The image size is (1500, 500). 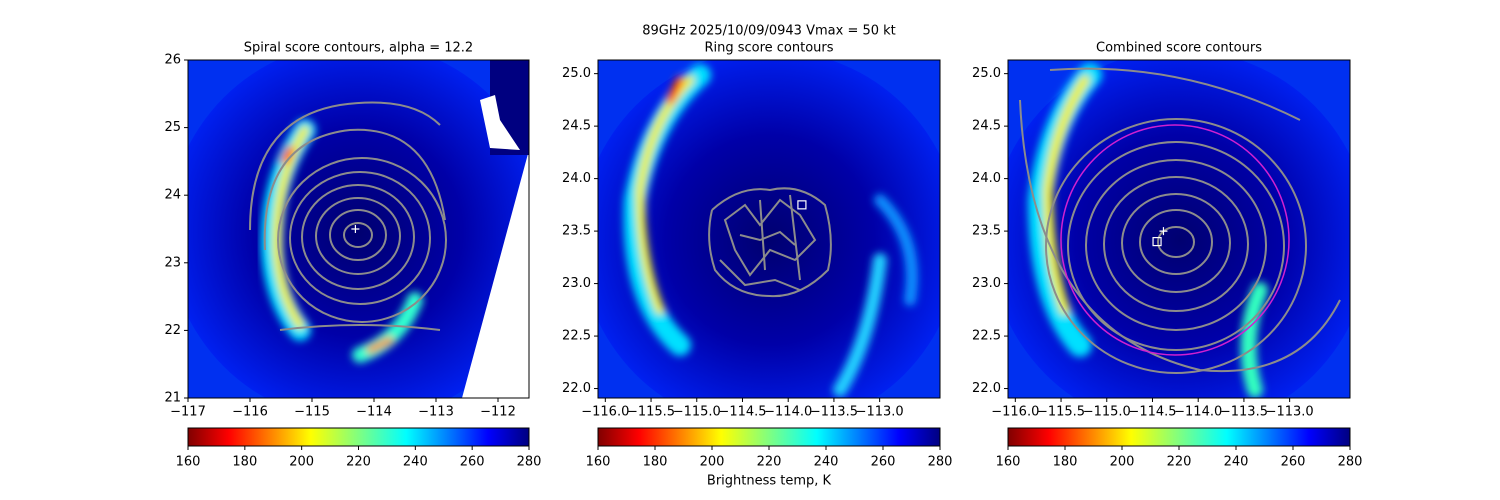 I want to click on panel-title: Ring score contours, so click(x=768, y=48).